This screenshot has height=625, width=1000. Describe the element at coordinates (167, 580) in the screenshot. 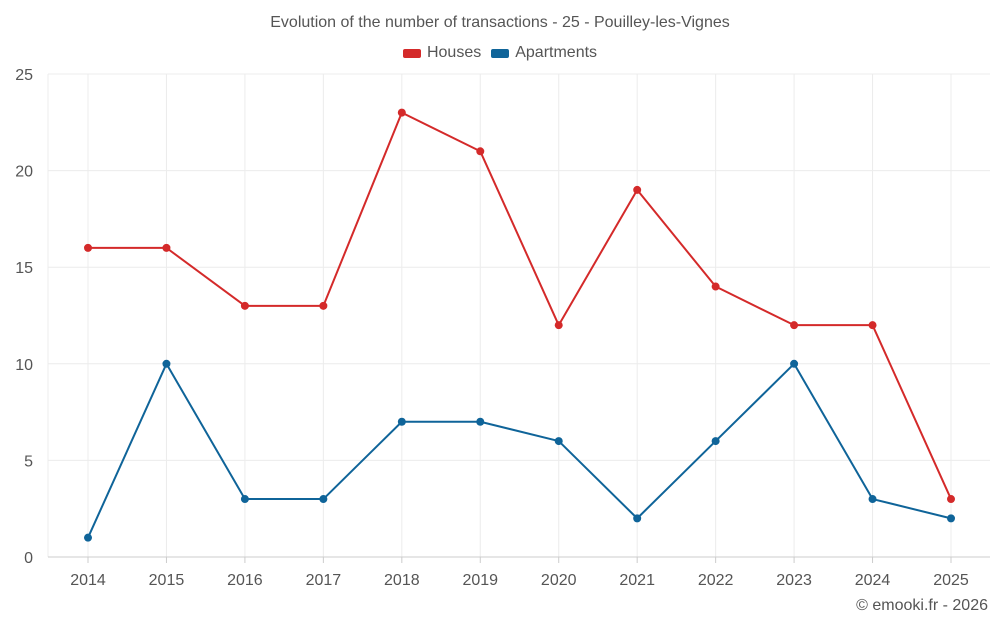

I see `x-tick-label: 2015` at that location.